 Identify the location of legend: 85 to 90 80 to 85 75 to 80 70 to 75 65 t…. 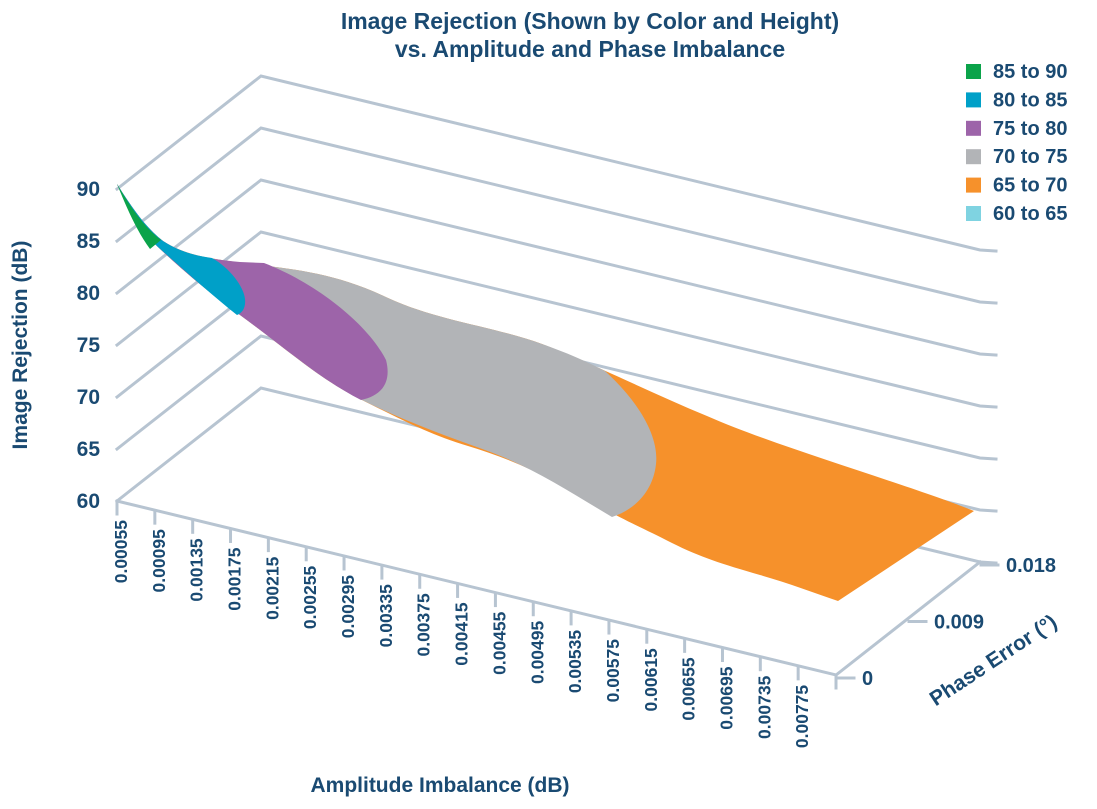
(1016, 143).